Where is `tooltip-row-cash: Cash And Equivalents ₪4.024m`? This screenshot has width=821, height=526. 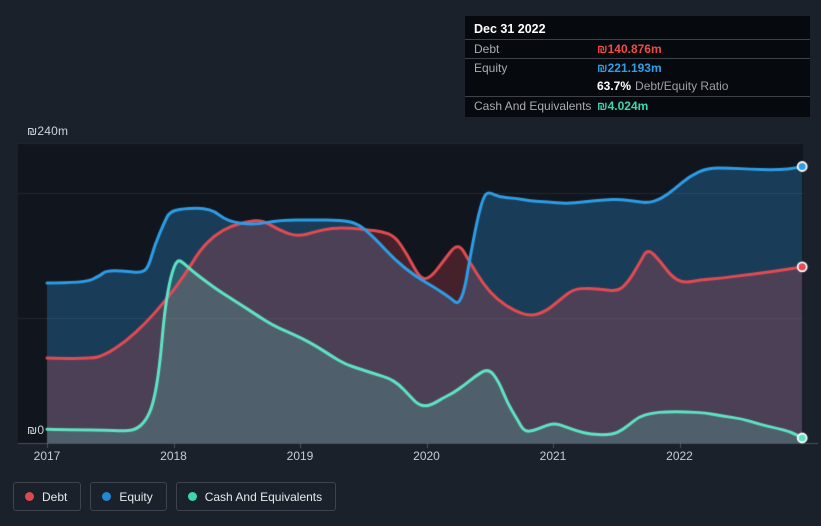 tooltip-row-cash: Cash And Equivalents ₪4.024m is located at coordinates (637, 105).